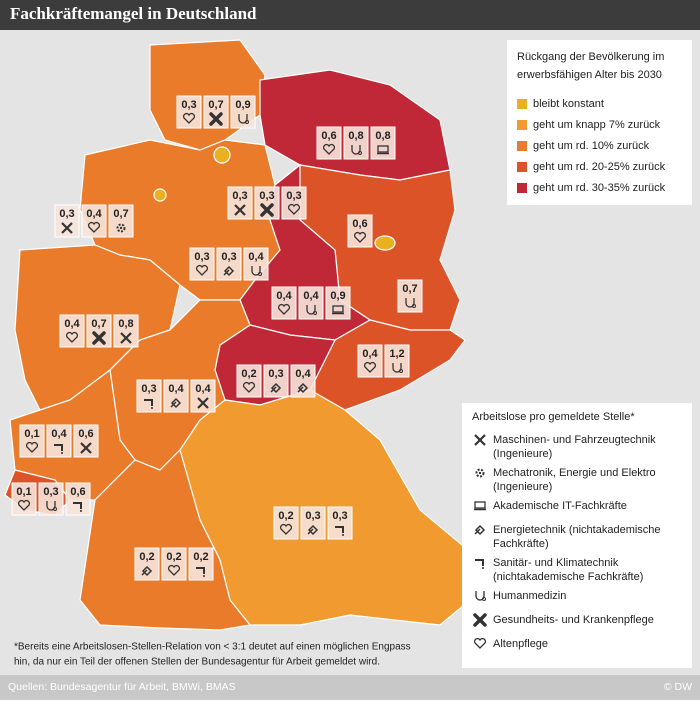  I want to click on legend-title: Arbeitslose pro gemeldete Stelle*, so click(553, 417).